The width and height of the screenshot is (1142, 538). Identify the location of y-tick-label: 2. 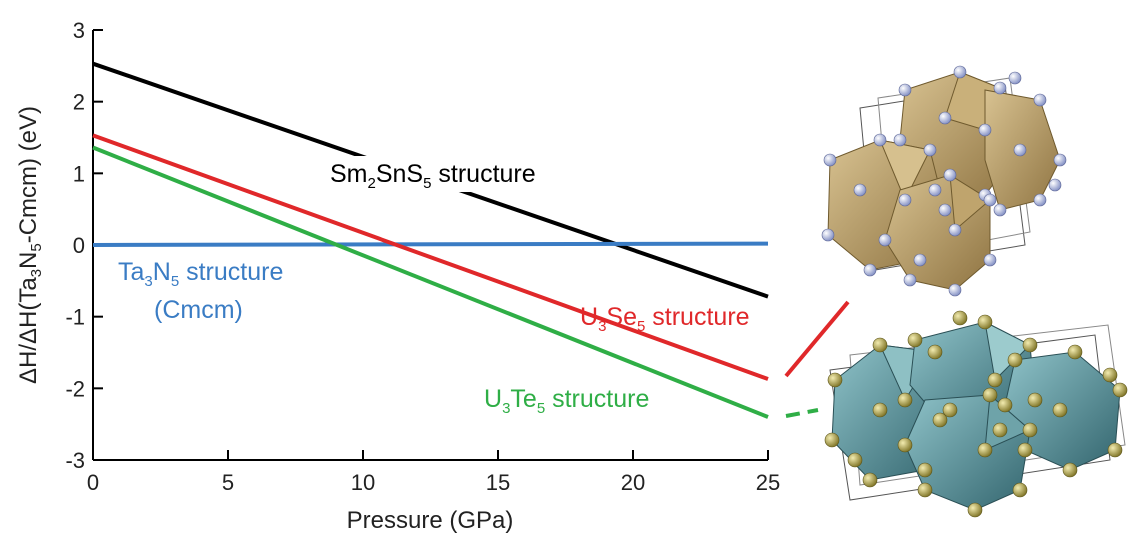
(79, 102).